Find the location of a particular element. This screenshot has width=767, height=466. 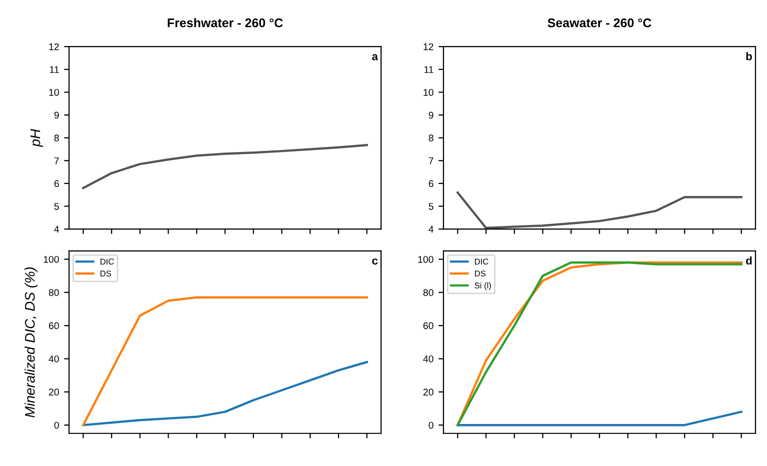

chart-title: Seawater - 260 °C is located at coordinates (600, 23).